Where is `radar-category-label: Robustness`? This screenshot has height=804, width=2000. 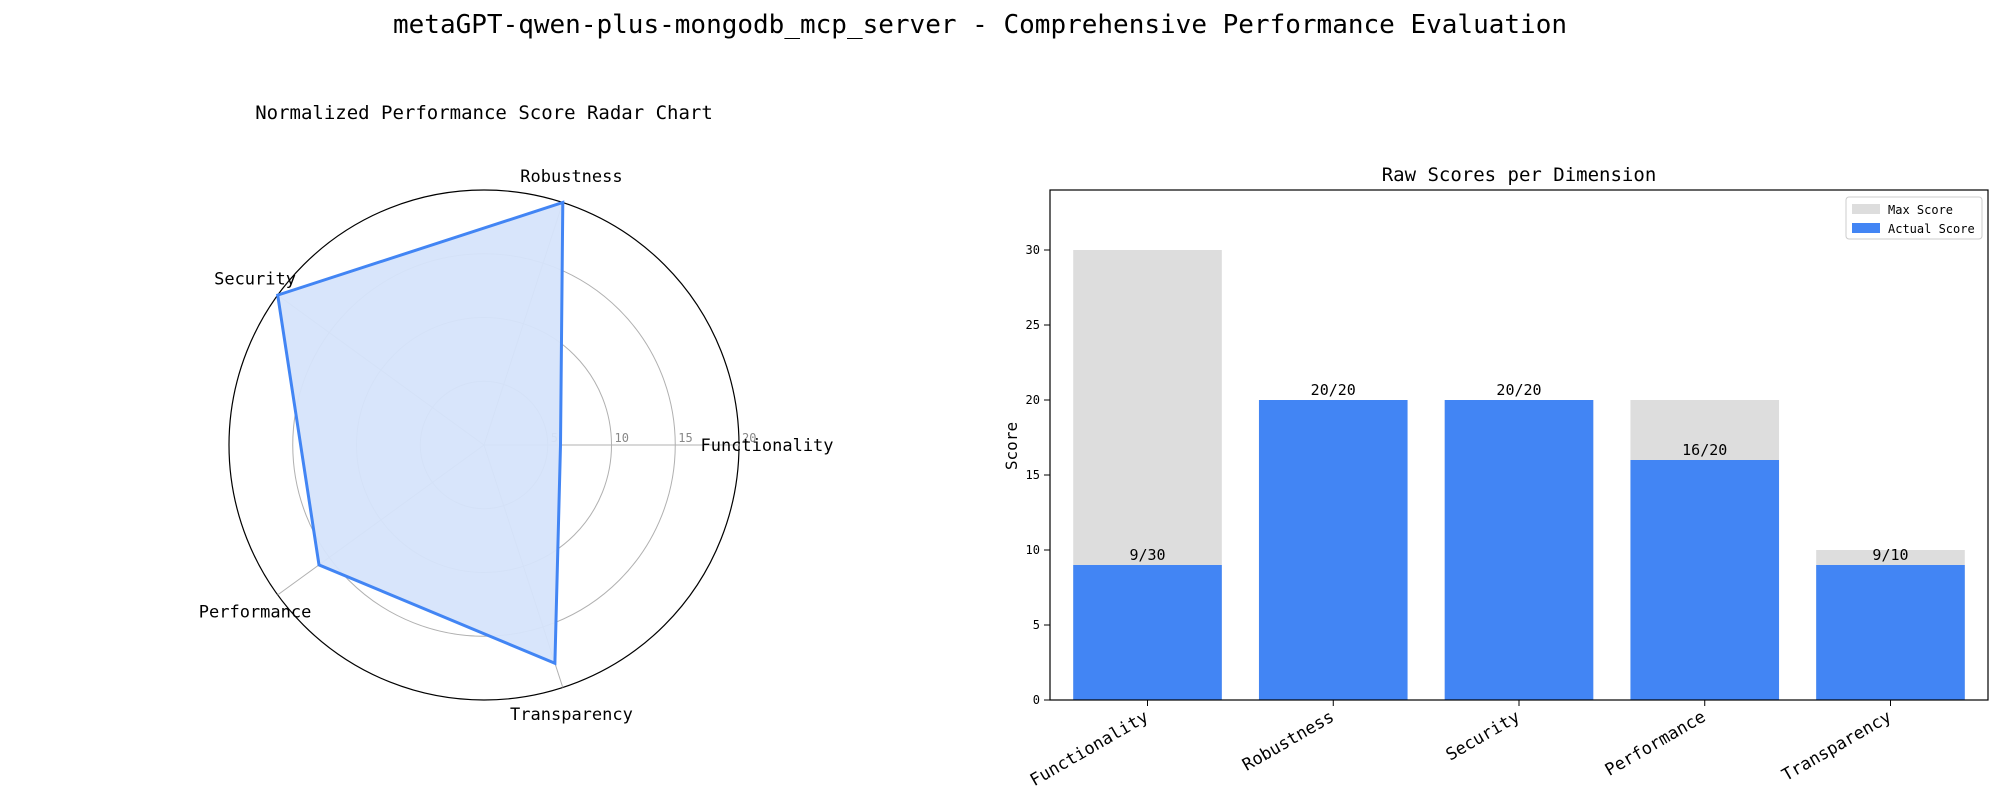
radar-category-label: Robustness is located at coordinates (571, 177).